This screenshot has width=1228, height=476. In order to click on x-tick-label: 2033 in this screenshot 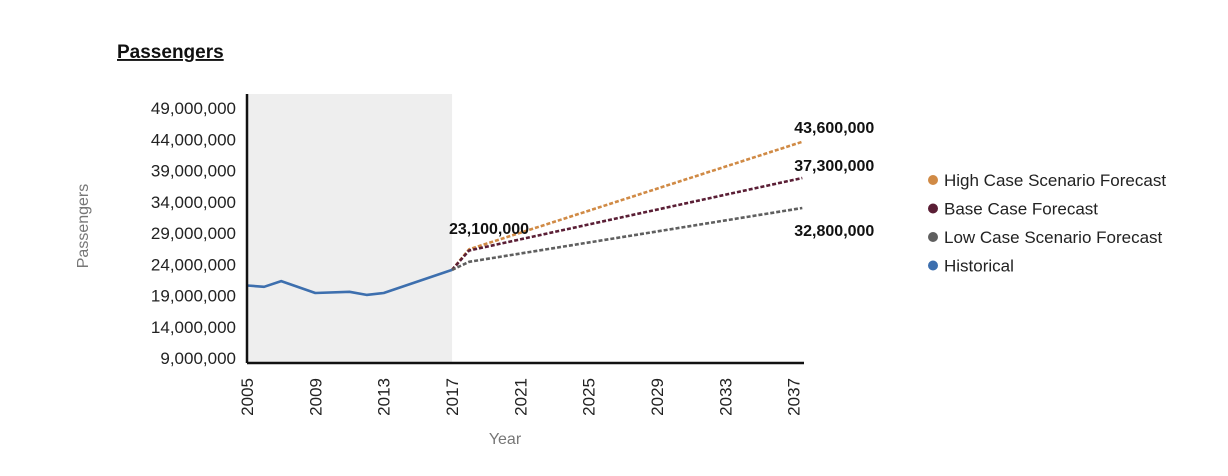, I will do `click(725, 397)`.